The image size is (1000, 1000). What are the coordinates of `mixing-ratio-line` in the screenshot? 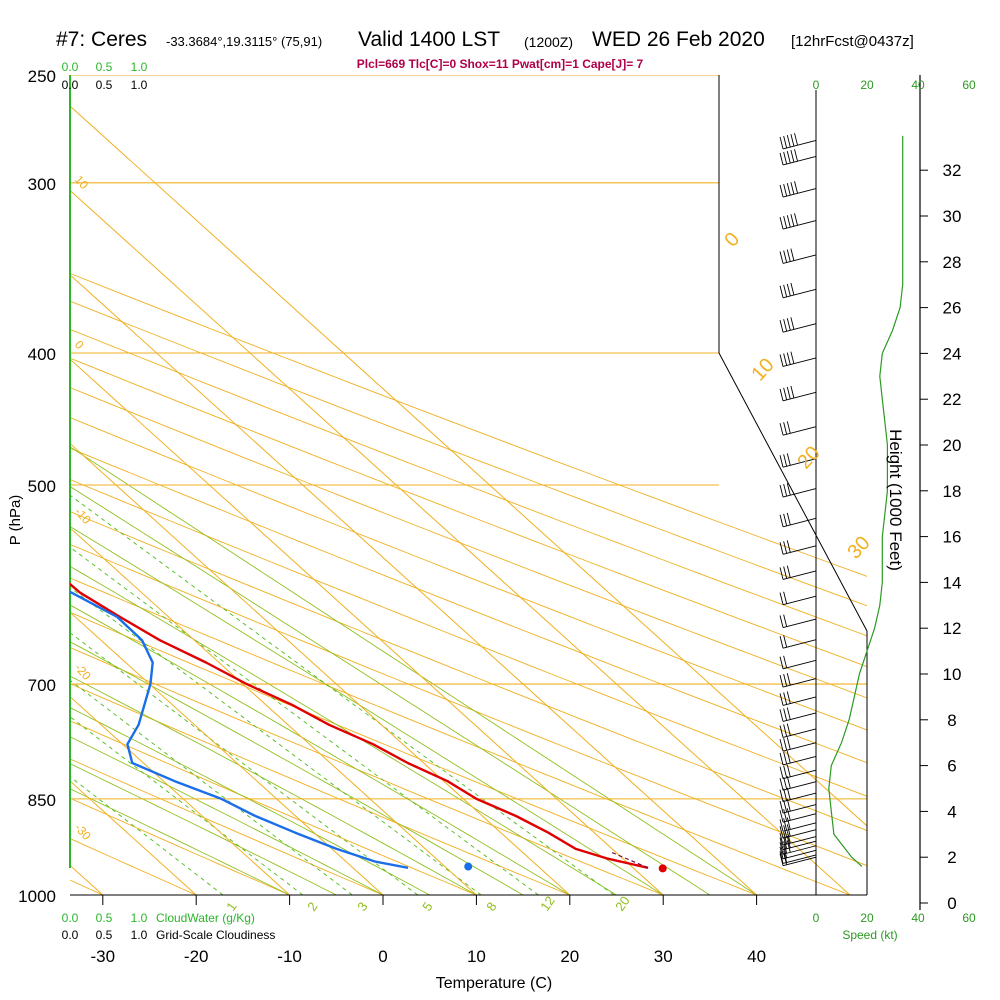 It's located at (244, 763).